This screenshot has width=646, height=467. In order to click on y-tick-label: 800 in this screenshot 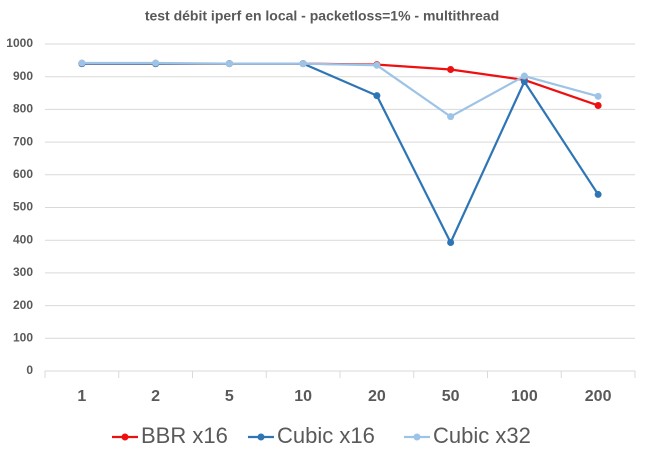, I will do `click(23, 109)`.